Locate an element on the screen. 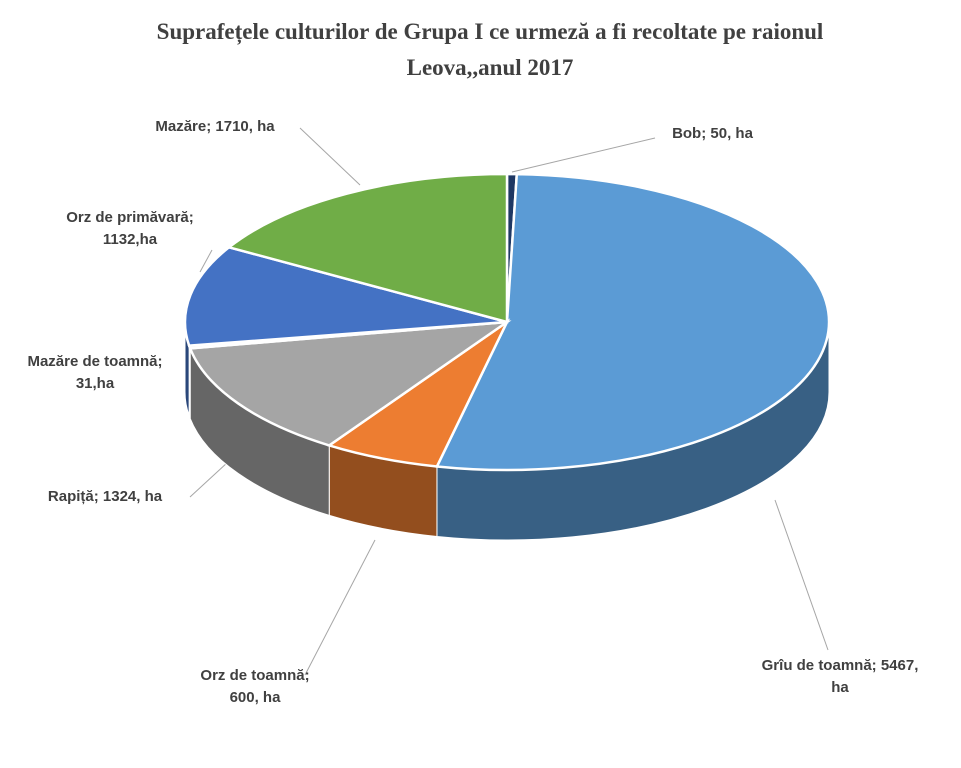 The width and height of the screenshot is (961, 768). data-label: Mazăre; 1710, ha is located at coordinates (215, 126).